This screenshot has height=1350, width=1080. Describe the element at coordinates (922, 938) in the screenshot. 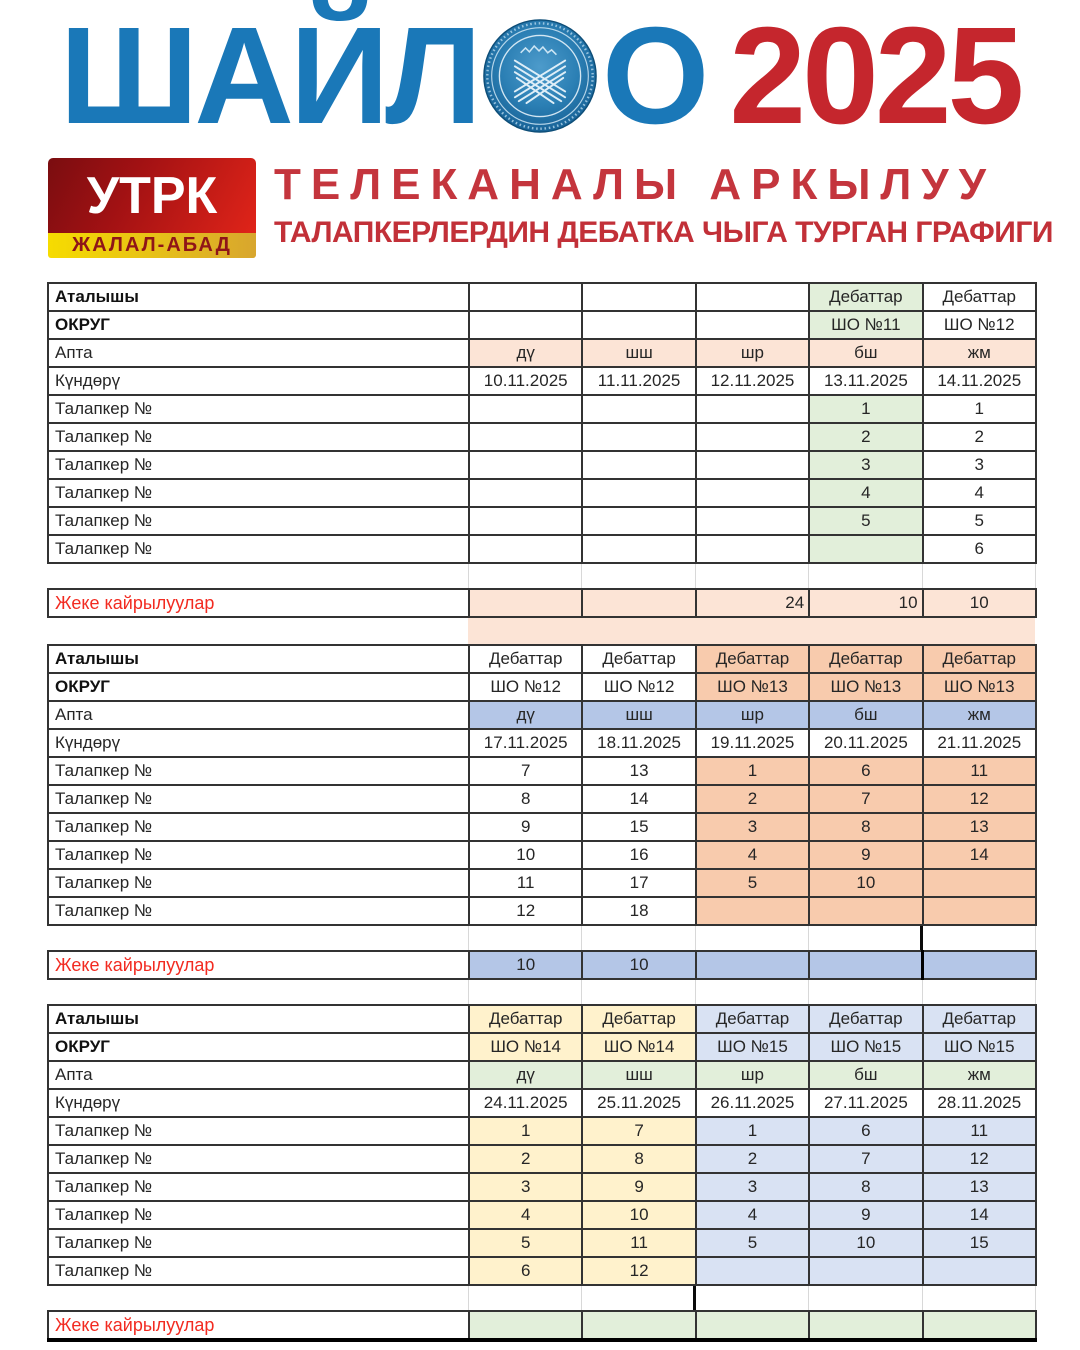

I see `thick-border-line` at that location.